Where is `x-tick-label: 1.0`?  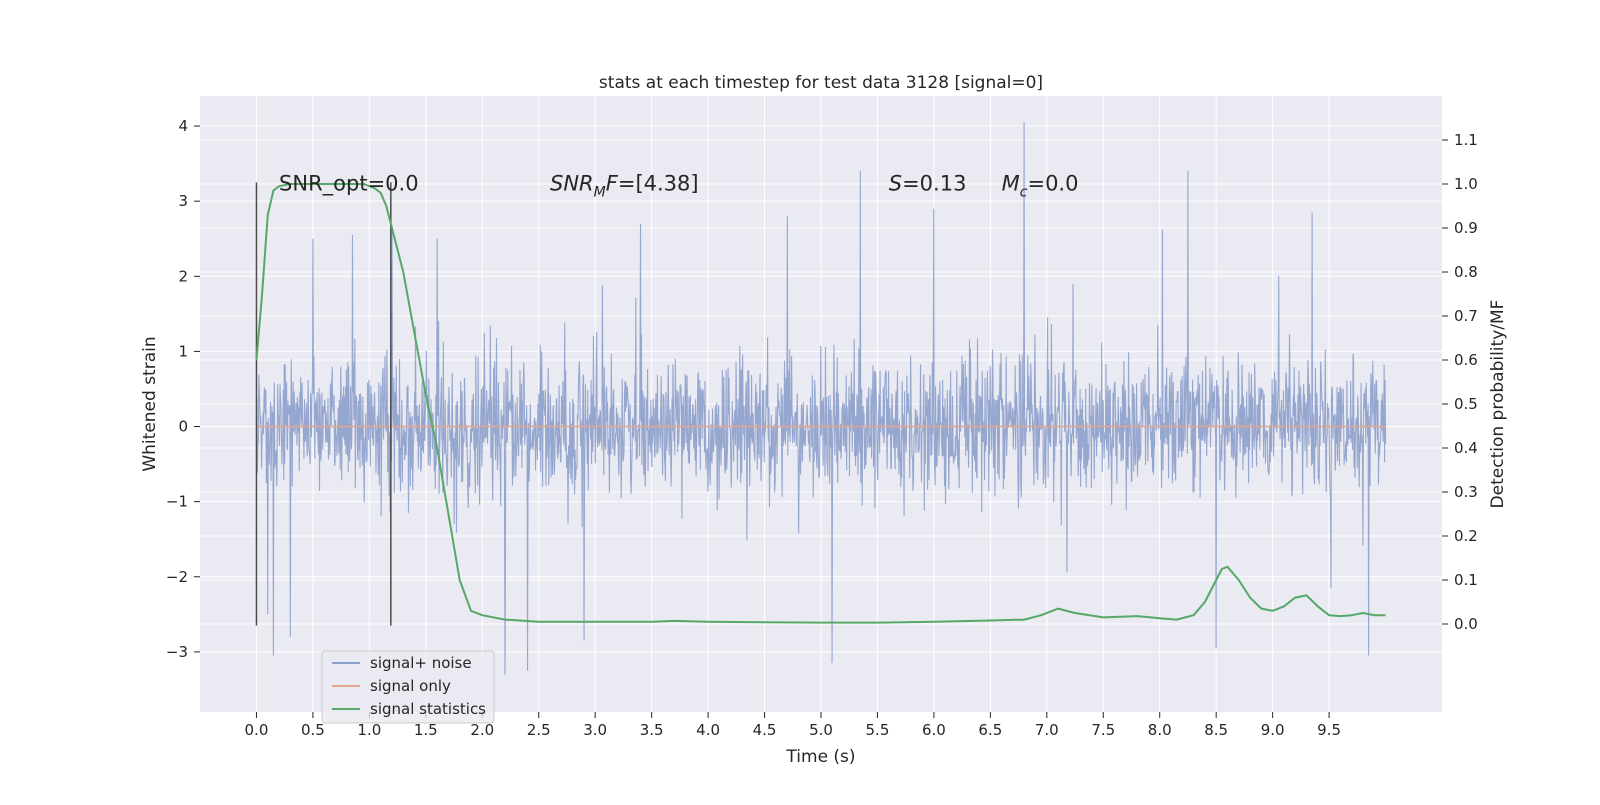 x-tick-label: 1.0 is located at coordinates (369, 730).